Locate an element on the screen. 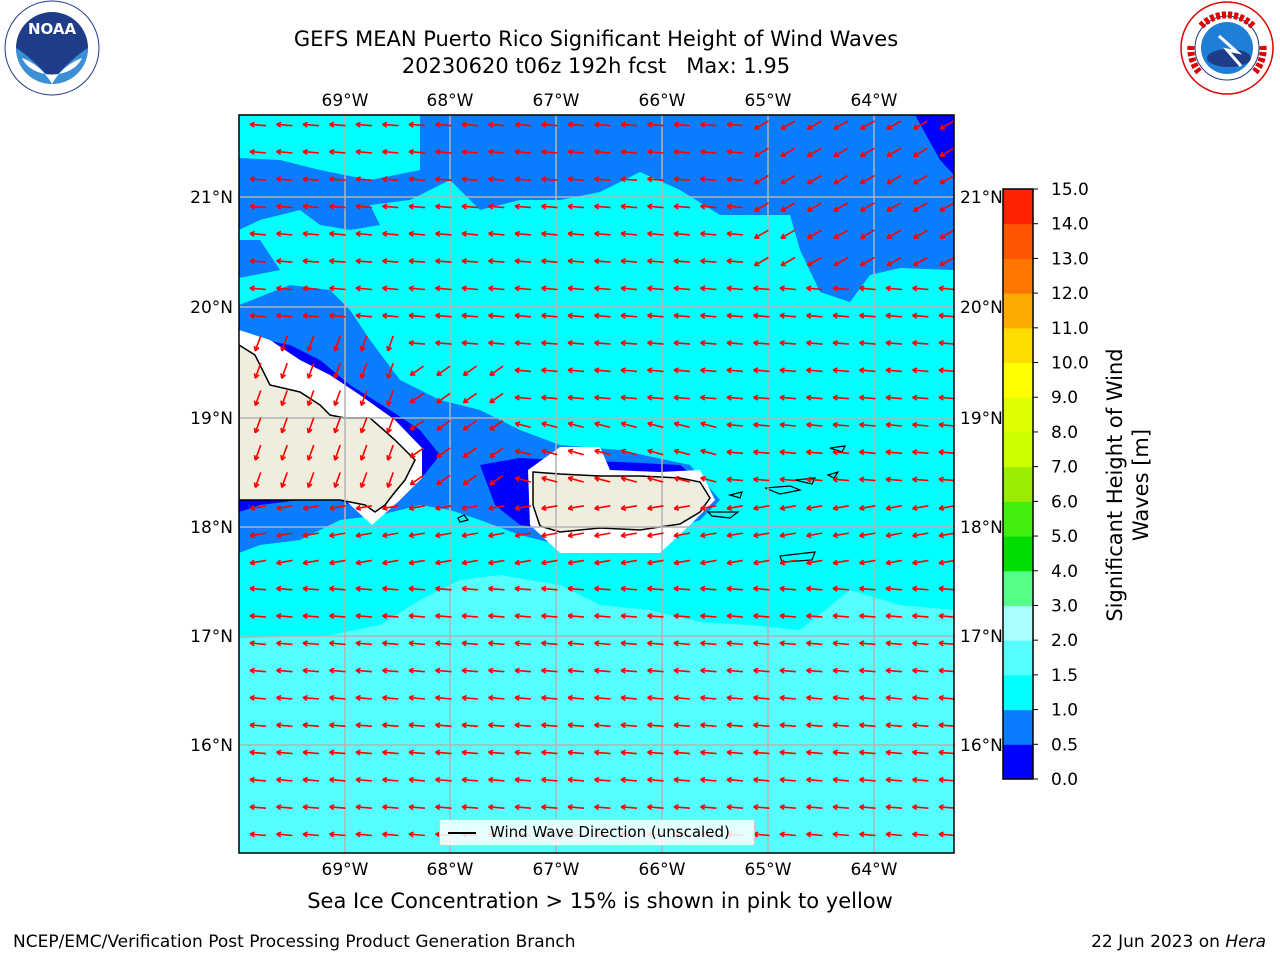 The height and width of the screenshot is (960, 1280). lat-label-left: 18°N is located at coordinates (211, 528).